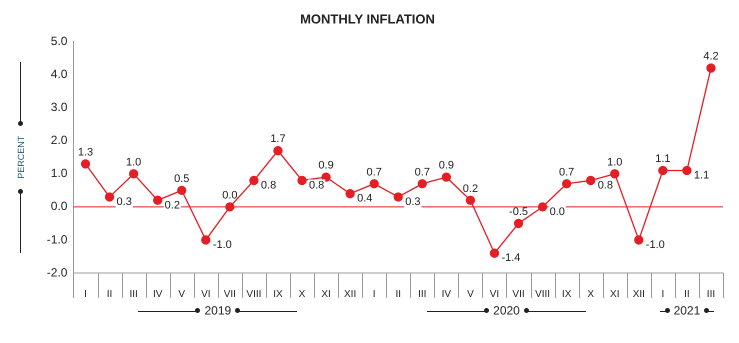 The image size is (739, 343). What do you see at coordinates (21, 157) in the screenshot?
I see `y-axis-title: PERCENT` at bounding box center [21, 157].